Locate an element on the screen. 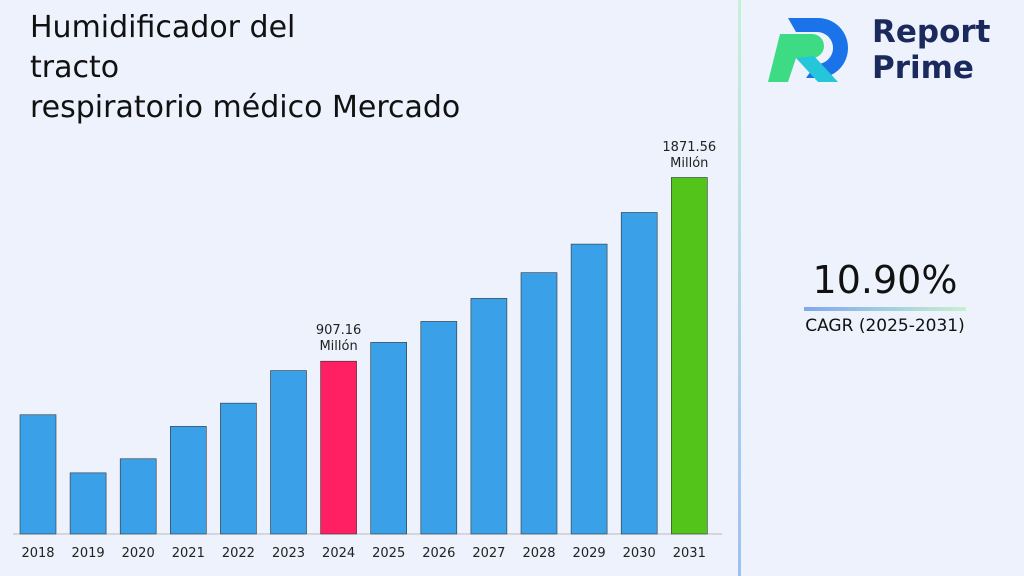  x-tick-label: 2021 is located at coordinates (188, 553).